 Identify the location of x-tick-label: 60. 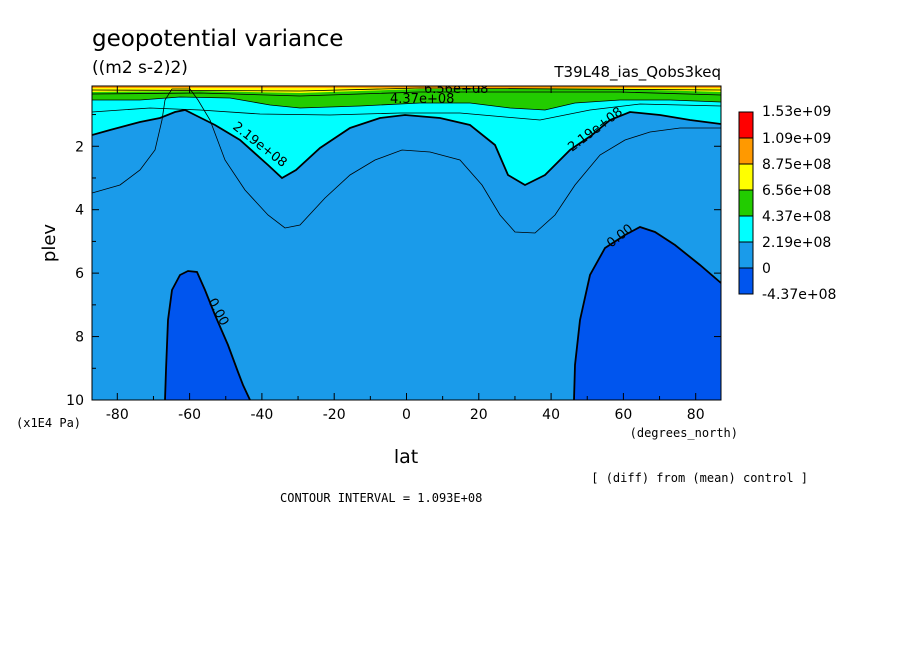
(623, 415).